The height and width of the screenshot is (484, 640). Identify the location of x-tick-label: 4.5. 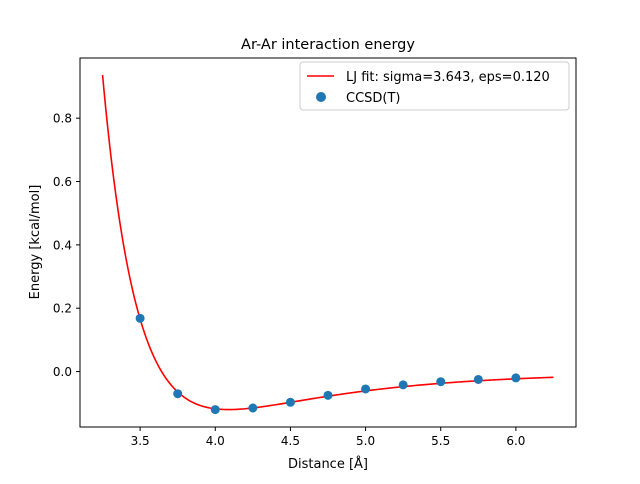
(290, 441).